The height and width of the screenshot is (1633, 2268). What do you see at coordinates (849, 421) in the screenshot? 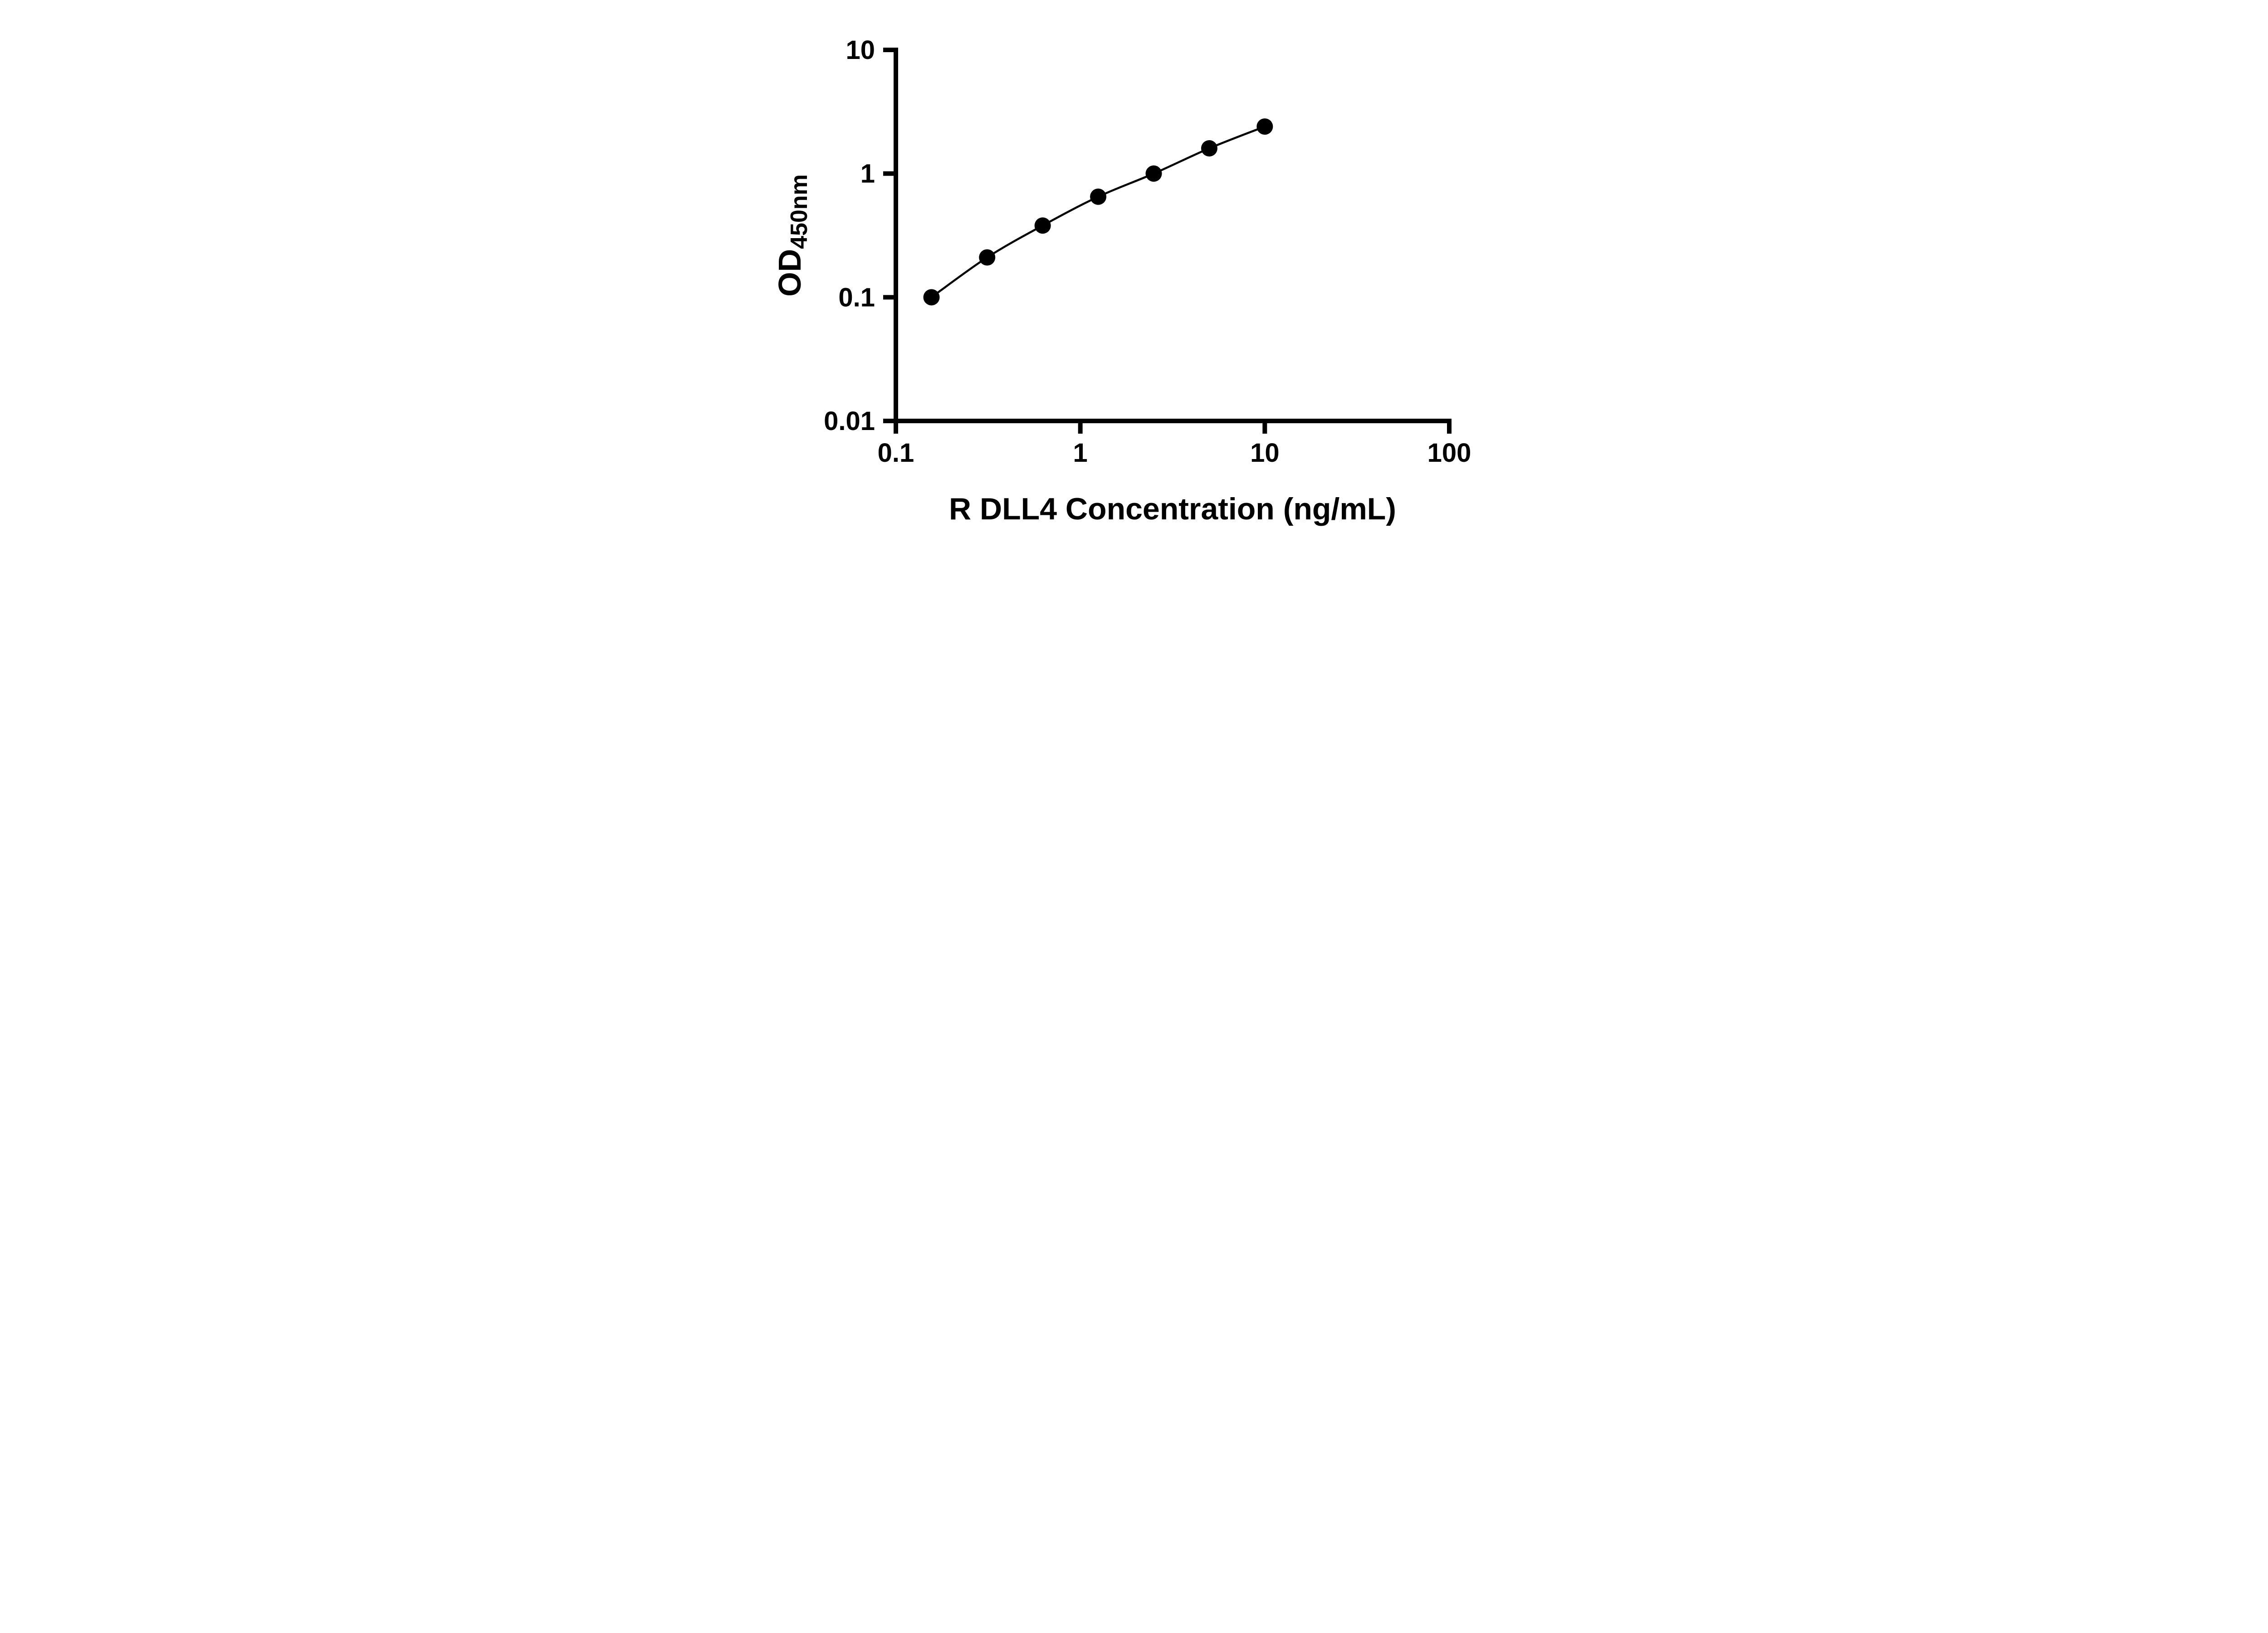
I see `y-tick-label: 0.01` at bounding box center [849, 421].